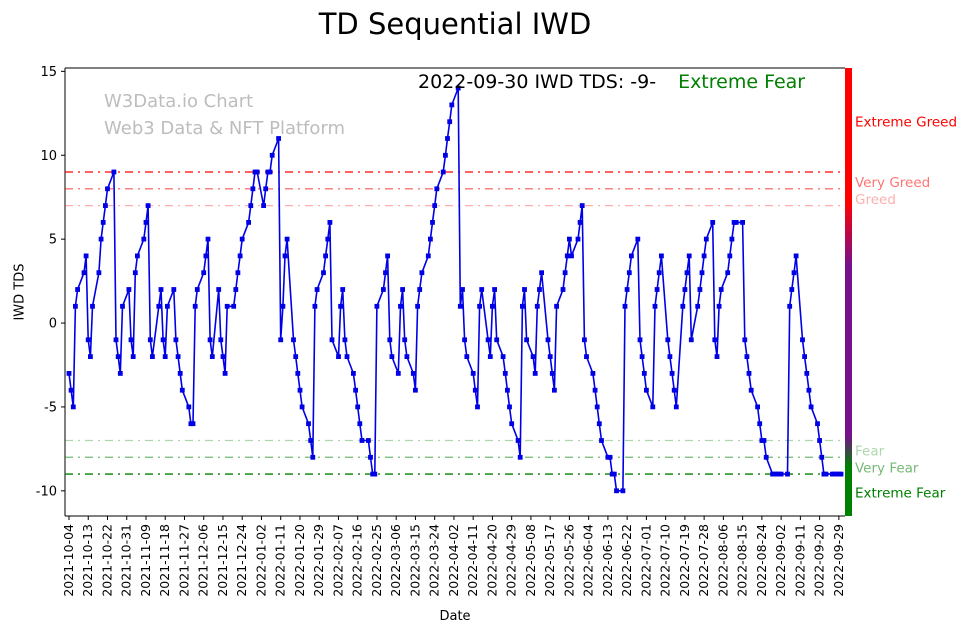 The image size is (962, 633). I want to click on x-tick-label: 2022-09-11, so click(799, 560).